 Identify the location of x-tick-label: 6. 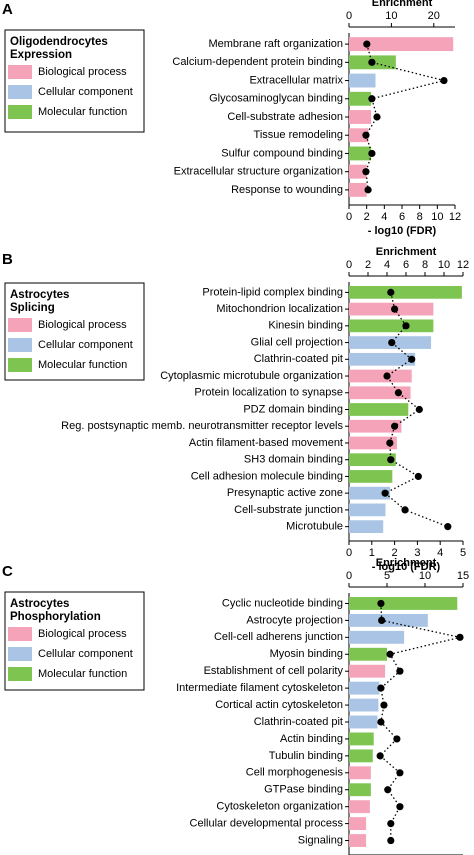
(402, 217).